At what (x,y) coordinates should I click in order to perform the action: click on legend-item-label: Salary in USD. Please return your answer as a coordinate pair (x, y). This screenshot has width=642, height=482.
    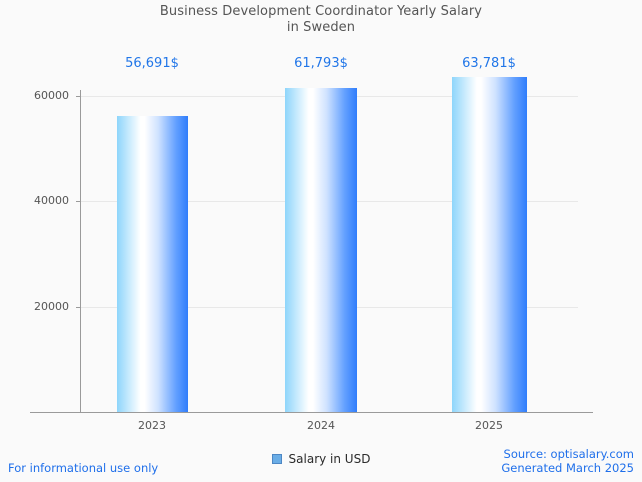
    Looking at the image, I should click on (329, 459).